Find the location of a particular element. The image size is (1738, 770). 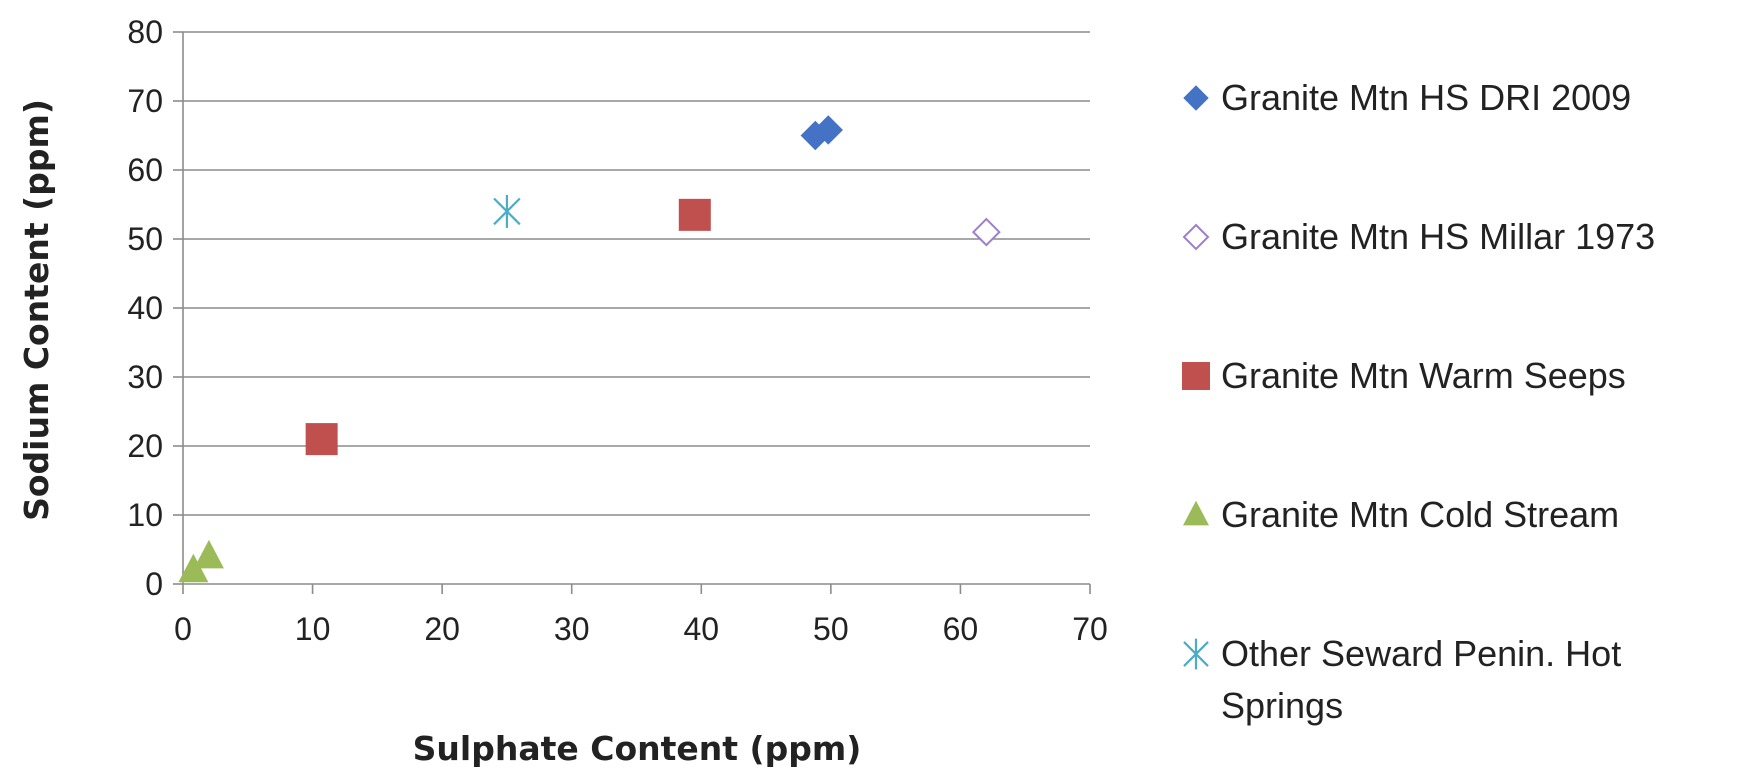

legend-item-0: Granite Mtn HS DRI 2009 is located at coordinates (1407, 97).